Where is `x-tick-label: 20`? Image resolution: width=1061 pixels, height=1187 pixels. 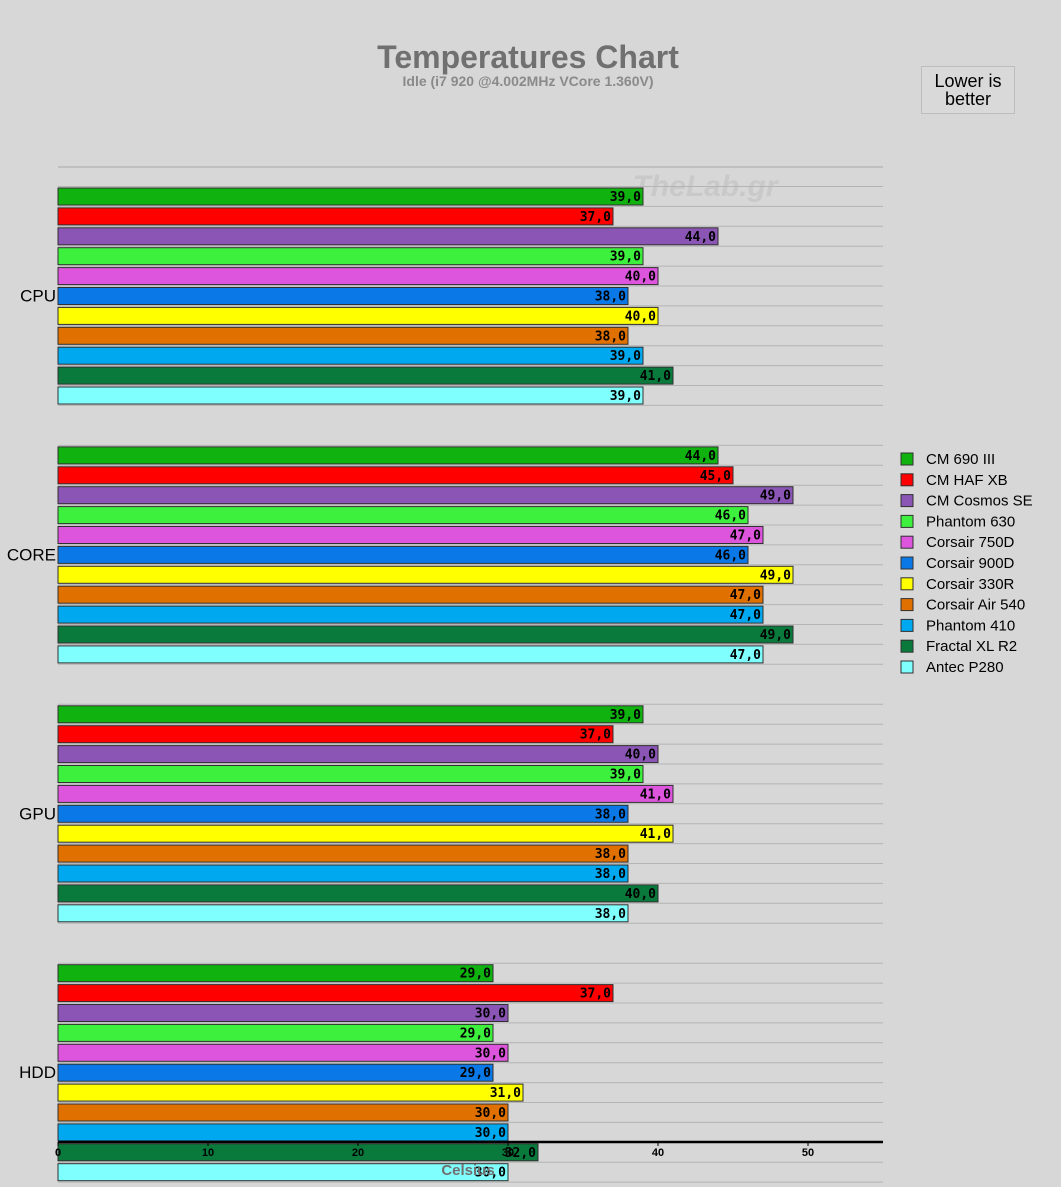 x-tick-label: 20 is located at coordinates (358, 1153).